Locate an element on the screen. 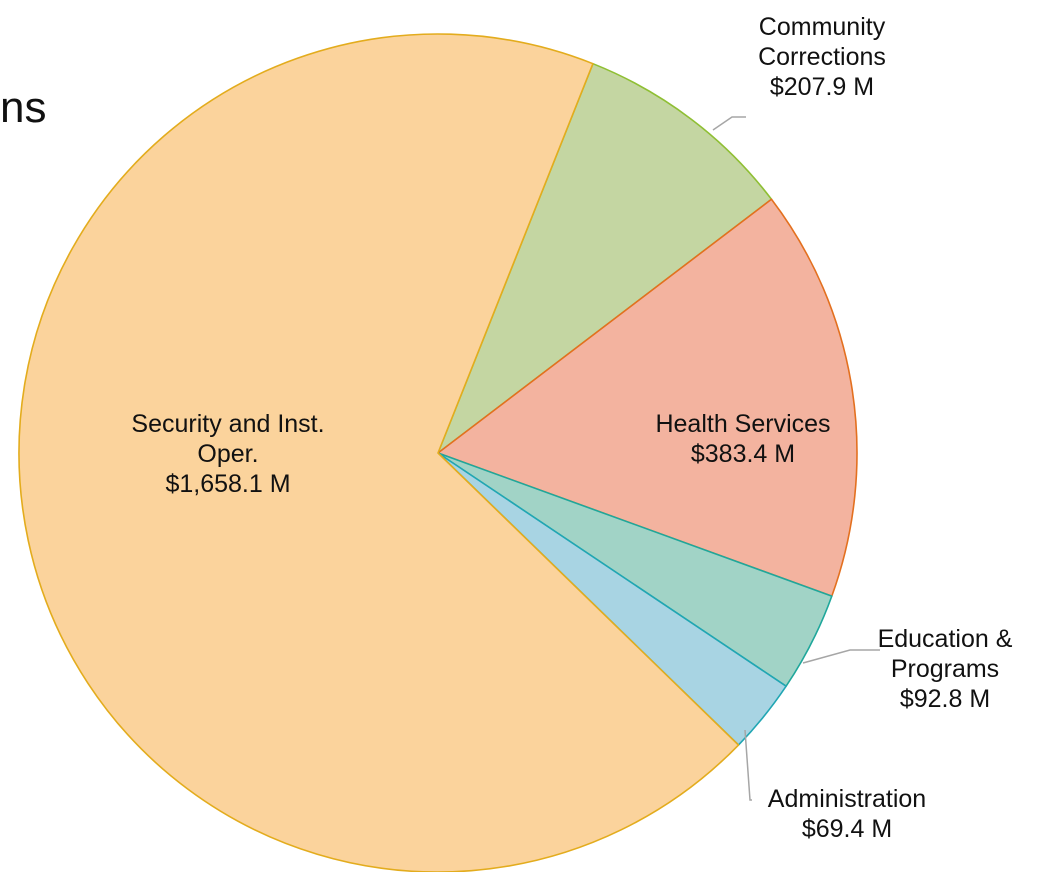 The height and width of the screenshot is (872, 1055). slice-label-1: Health Services $383.4 M is located at coordinates (742, 439).